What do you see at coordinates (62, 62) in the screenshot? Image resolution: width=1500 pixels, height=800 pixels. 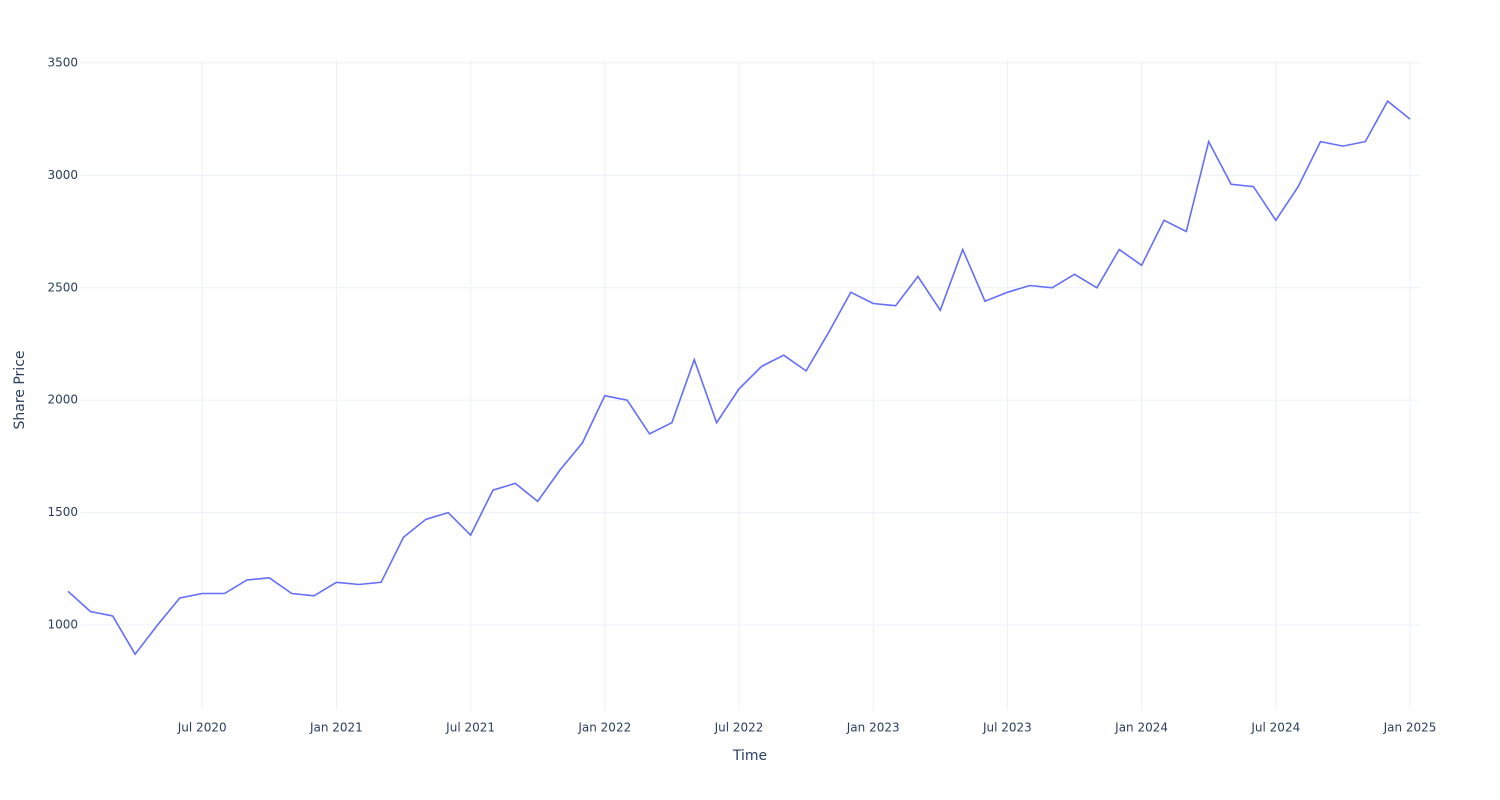 I see `y-tick-label: 3500` at bounding box center [62, 62].